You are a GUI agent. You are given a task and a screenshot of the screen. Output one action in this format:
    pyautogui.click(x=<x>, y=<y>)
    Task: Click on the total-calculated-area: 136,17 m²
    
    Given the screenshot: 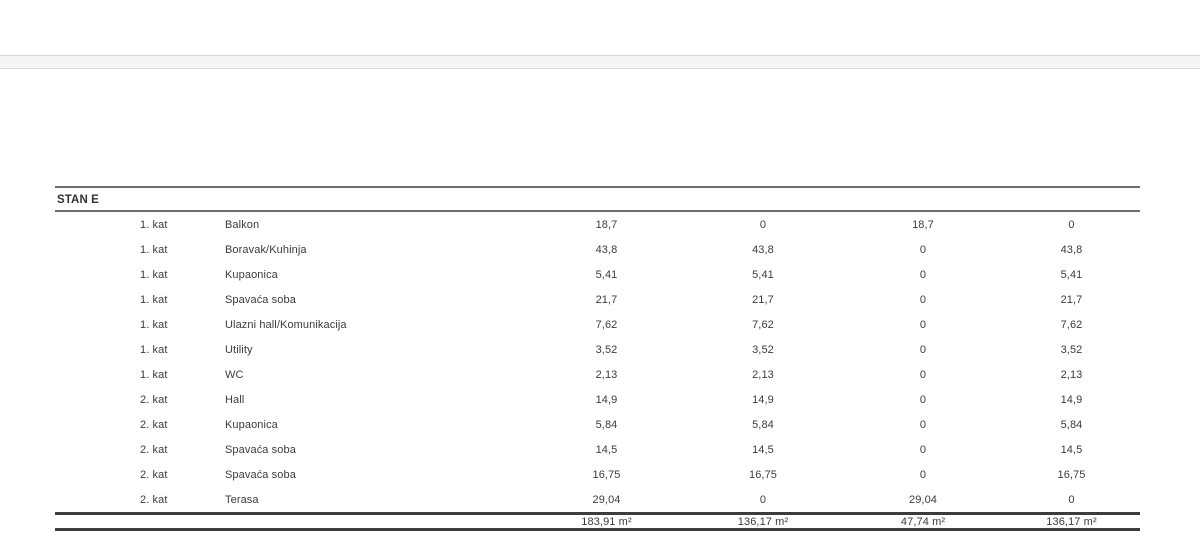 What is the action you would take?
    pyautogui.click(x=1071, y=522)
    